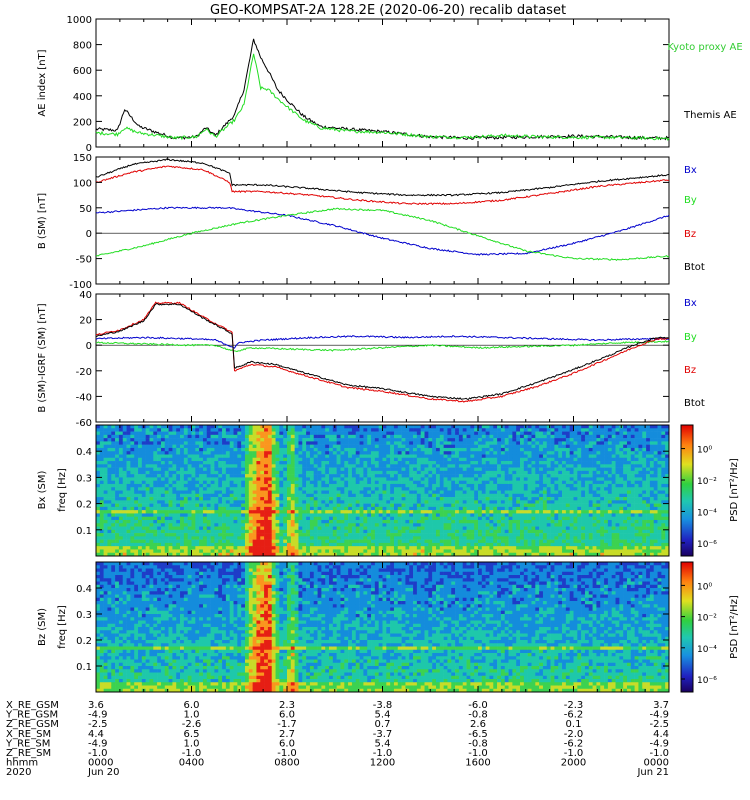  Describe the element at coordinates (383, 491) in the screenshot. I see `spec-bx-heatmap` at that location.